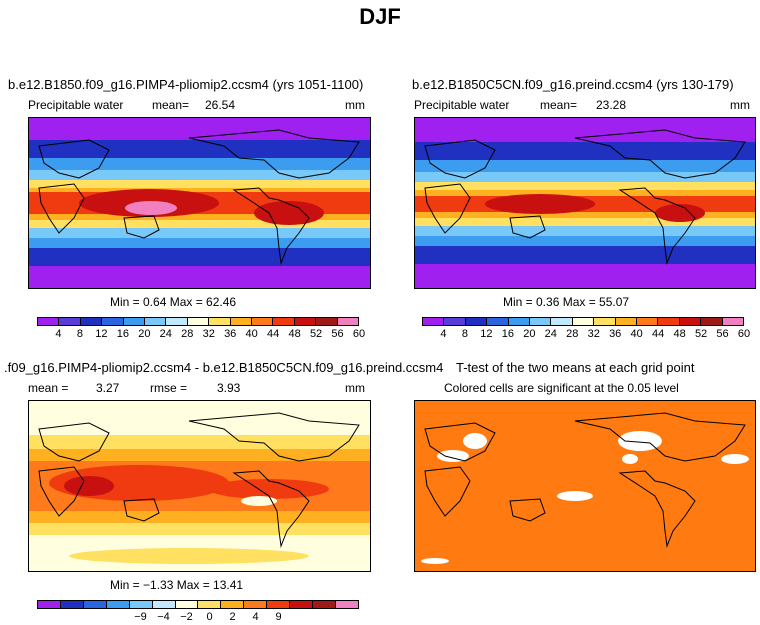  What do you see at coordinates (355, 388) in the screenshot?
I see `panel-bl-units: mm` at bounding box center [355, 388].